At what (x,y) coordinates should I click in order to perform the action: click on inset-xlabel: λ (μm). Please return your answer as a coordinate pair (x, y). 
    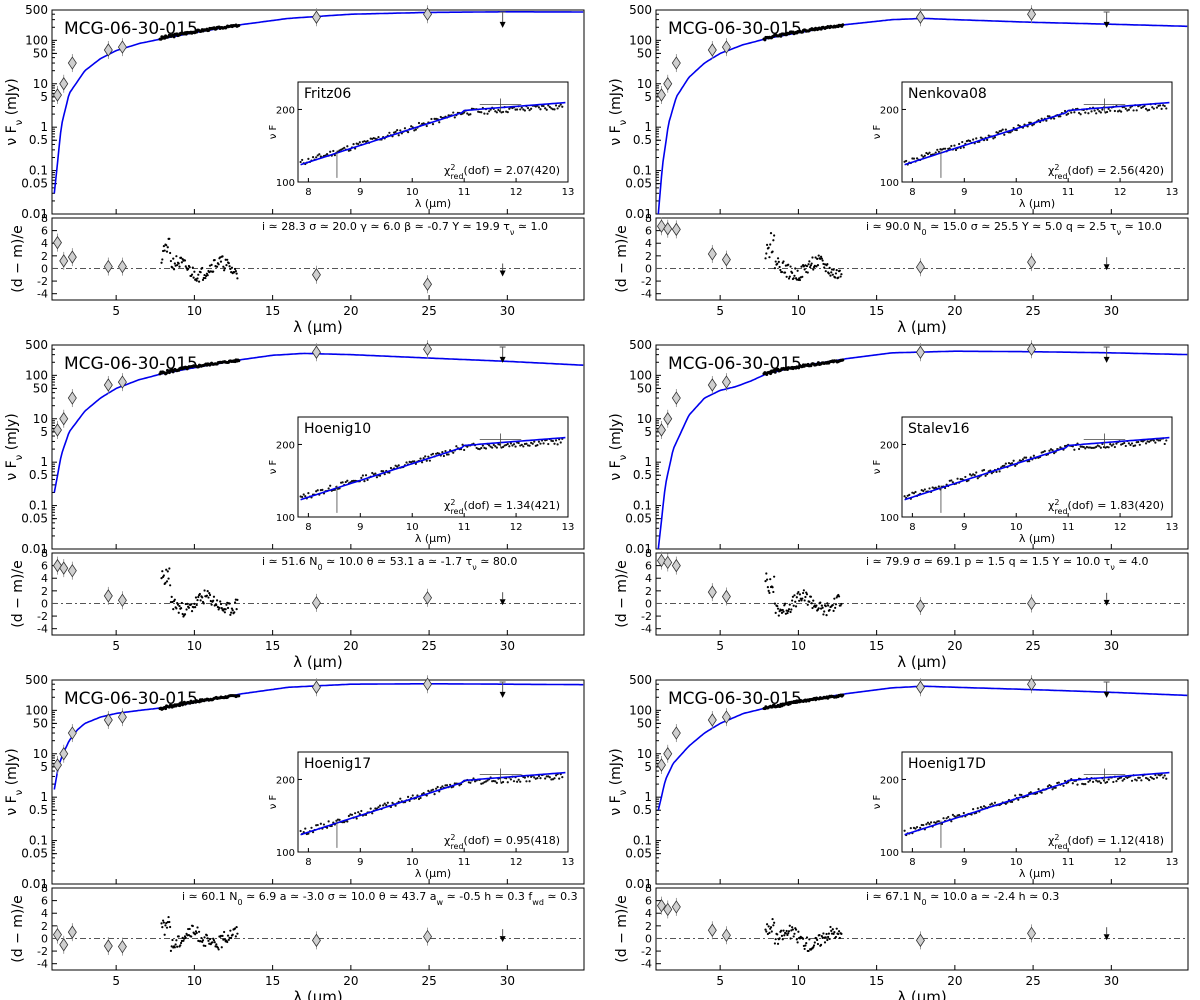
    Looking at the image, I should click on (1037, 538).